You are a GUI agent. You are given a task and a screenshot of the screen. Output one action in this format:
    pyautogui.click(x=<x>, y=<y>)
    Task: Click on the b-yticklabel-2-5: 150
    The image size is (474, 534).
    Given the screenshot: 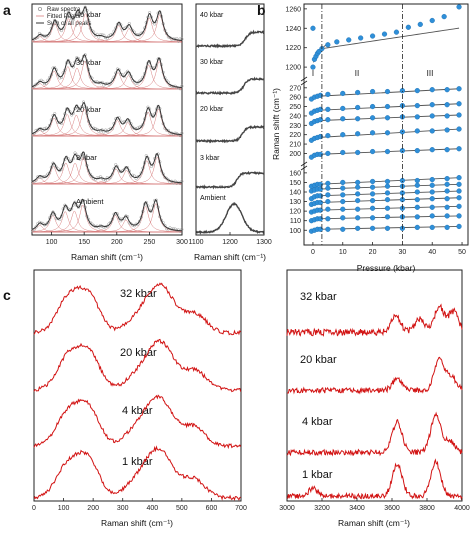 What is the action you would take?
    pyautogui.click(x=295, y=183)
    